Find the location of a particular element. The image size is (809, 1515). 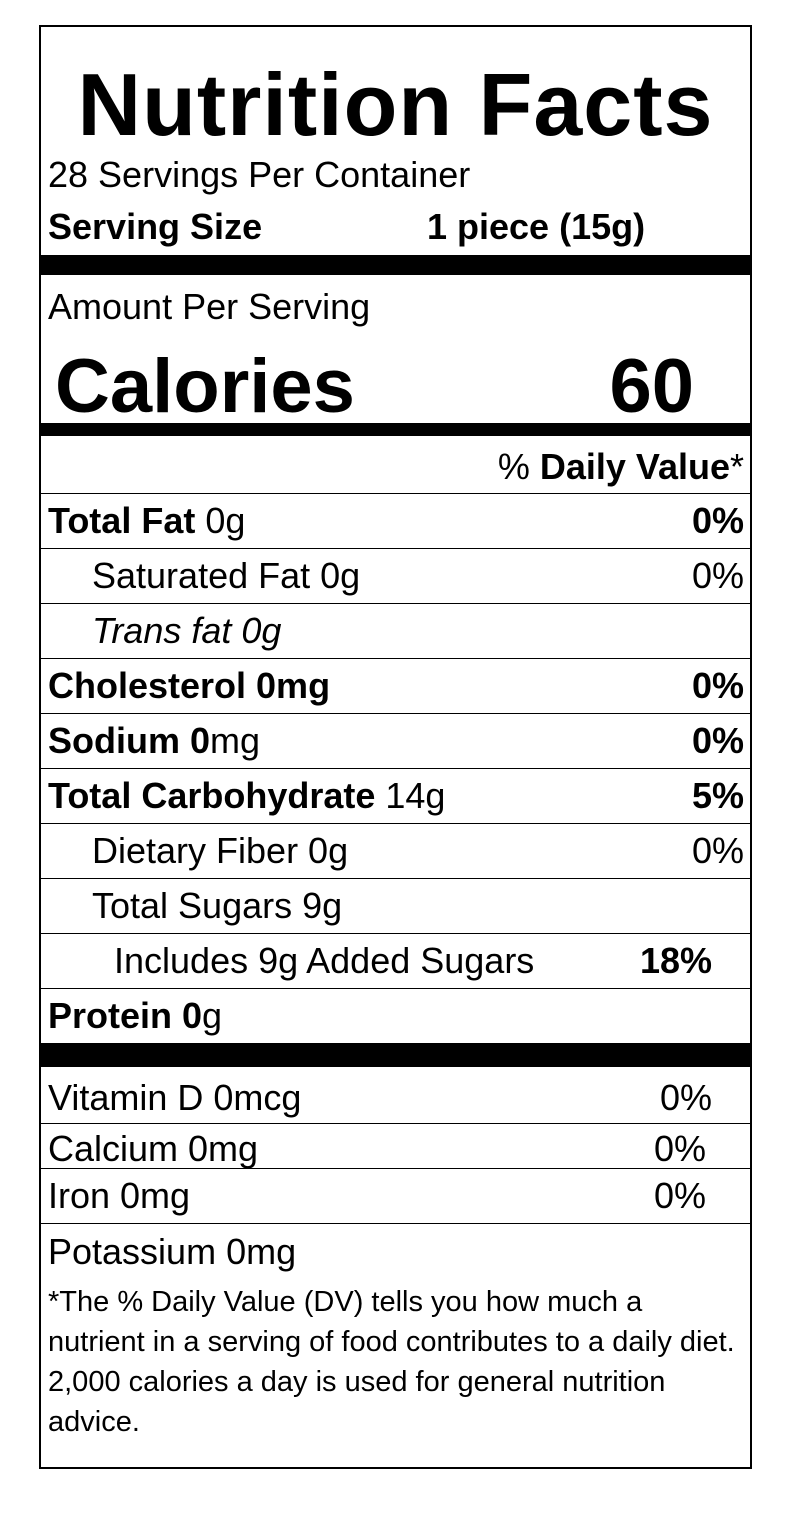

nutrient-name-rest: g is located at coordinates (212, 1015).